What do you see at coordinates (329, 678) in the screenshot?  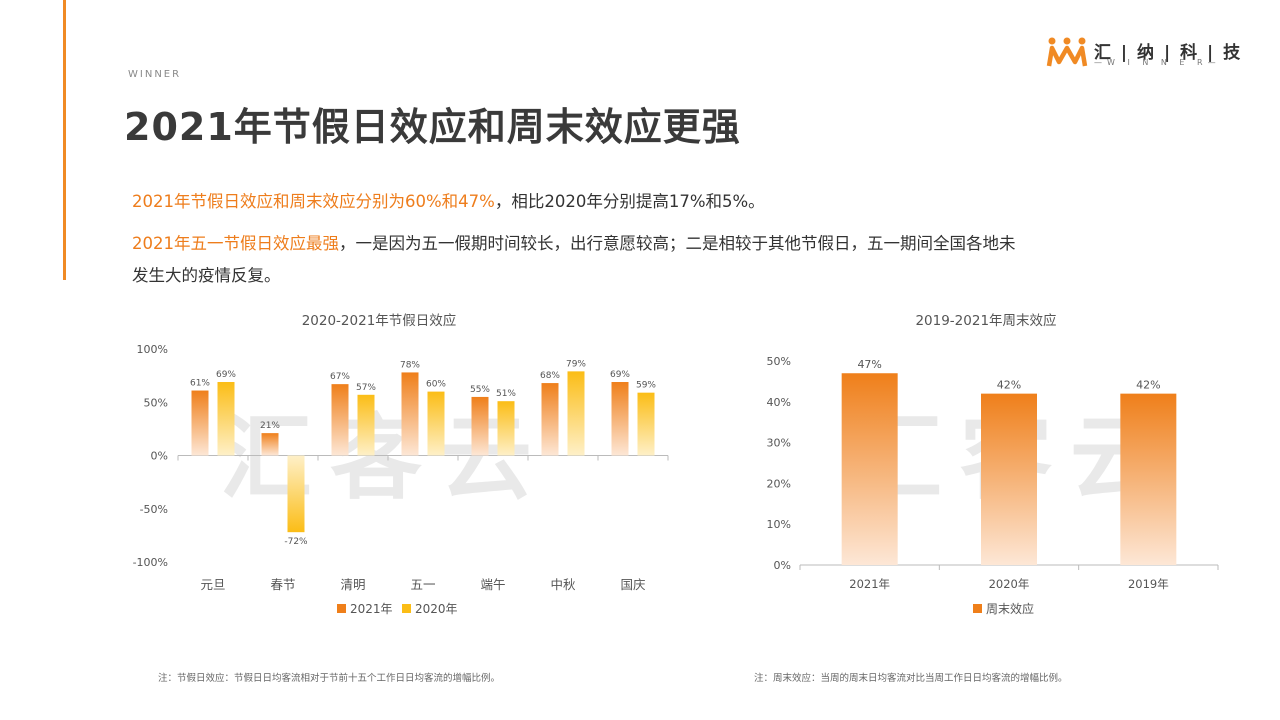 I see `holiday-chart-note: 注：节假日效应：节假日日均客流相对于节前十五个工作日日均客流的增幅比例。` at bounding box center [329, 678].